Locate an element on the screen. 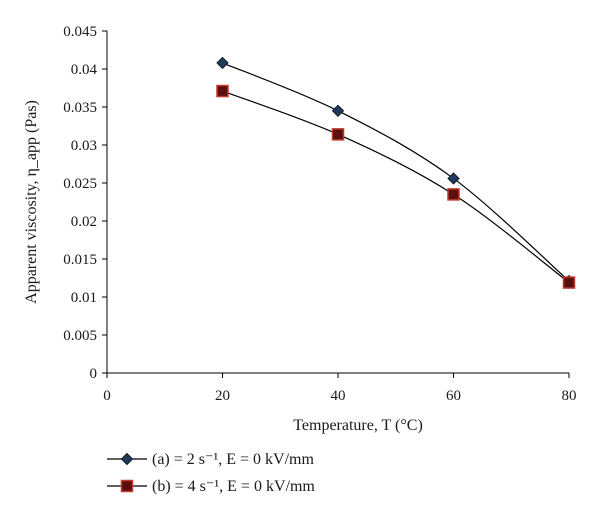 Image resolution: width=600 pixels, height=519 pixels. legend-item: (b) = 4 s⁻¹, E = 0 kV/mm is located at coordinates (211, 486).